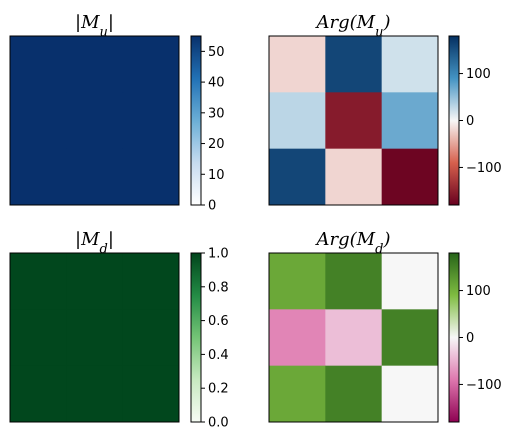 The width and height of the screenshot is (516, 441). I want to click on colorbar-tick-label: 0.2, so click(218, 389).